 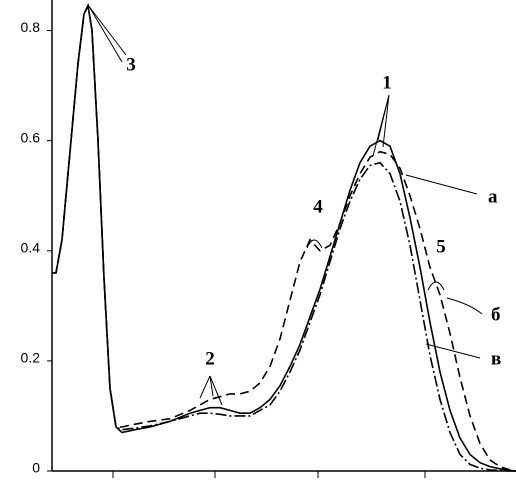 I want to click on series-label: в, so click(x=496, y=358).